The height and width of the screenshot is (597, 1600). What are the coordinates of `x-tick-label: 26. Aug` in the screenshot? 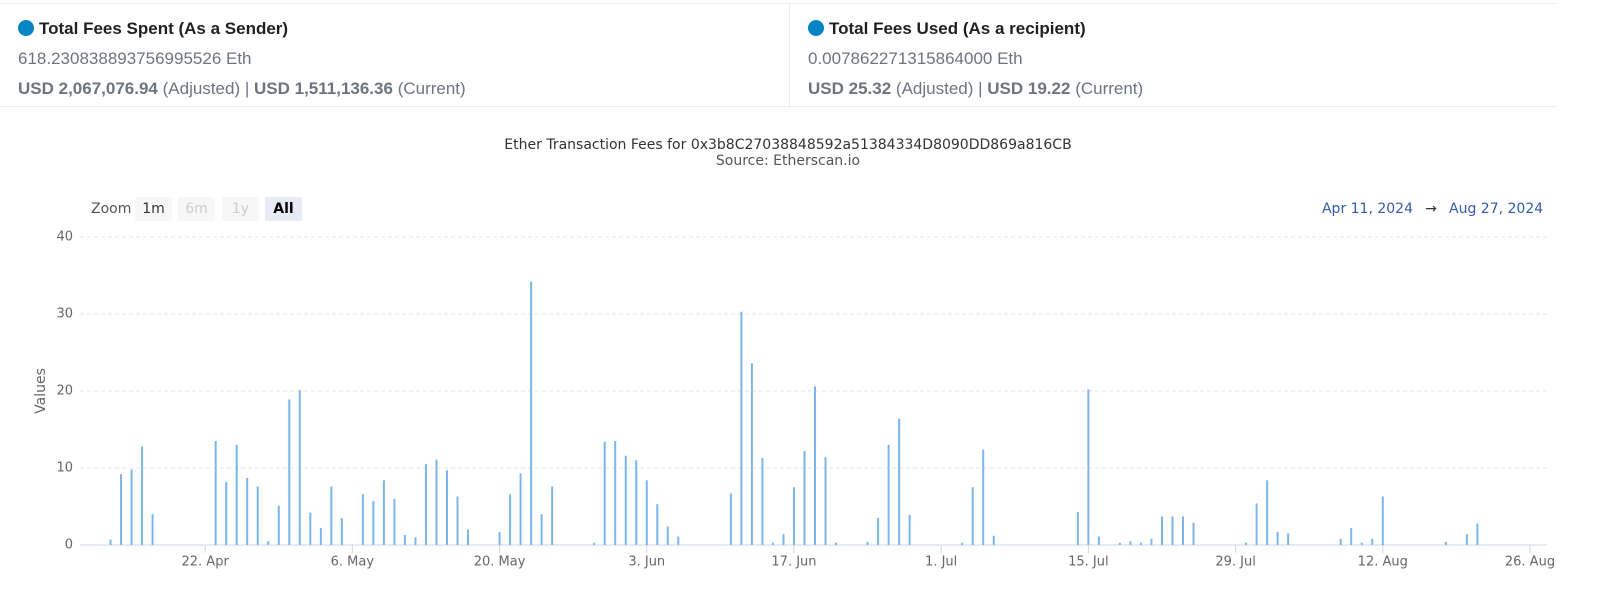 It's located at (1530, 562).